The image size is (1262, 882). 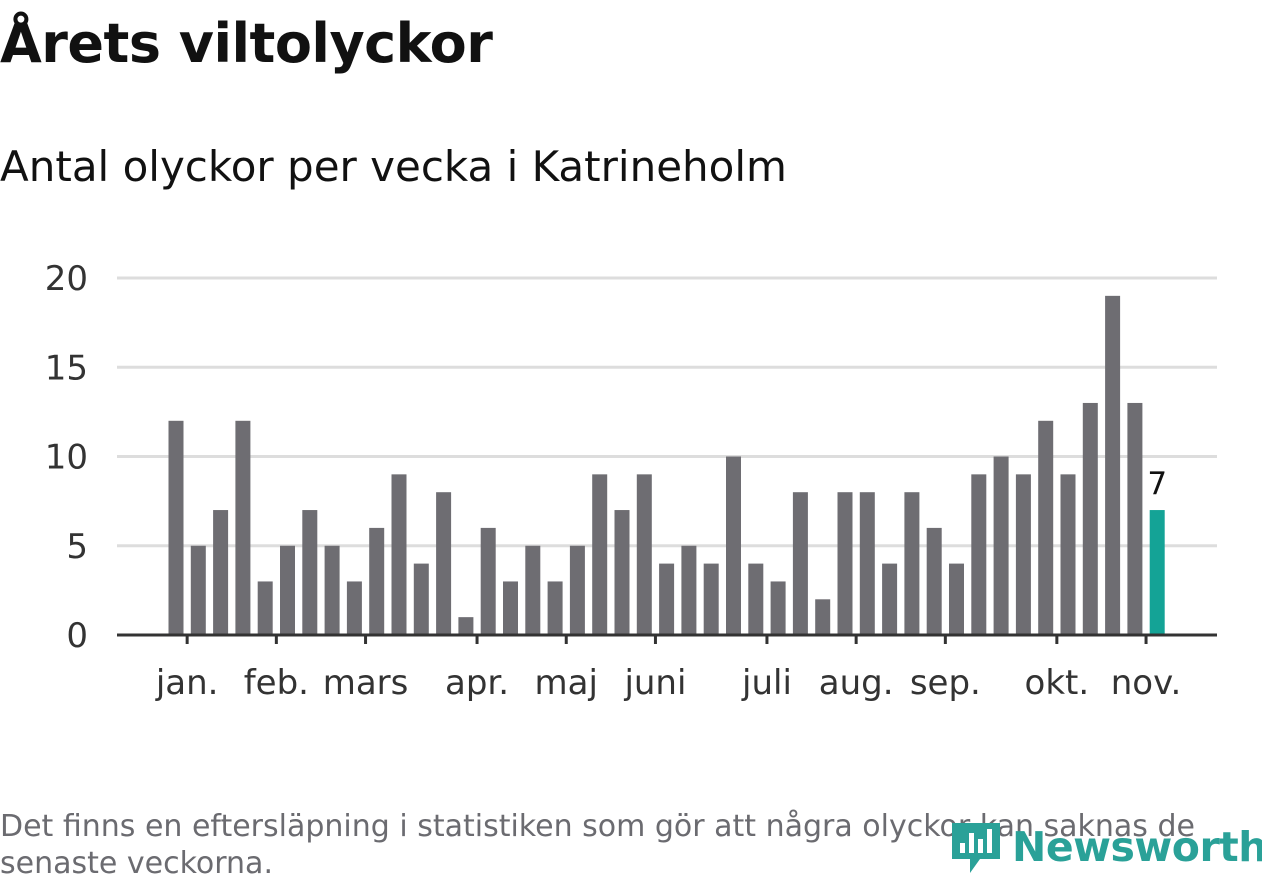 What do you see at coordinates (976, 848) in the screenshot?
I see `newsworthy-logo-icon` at bounding box center [976, 848].